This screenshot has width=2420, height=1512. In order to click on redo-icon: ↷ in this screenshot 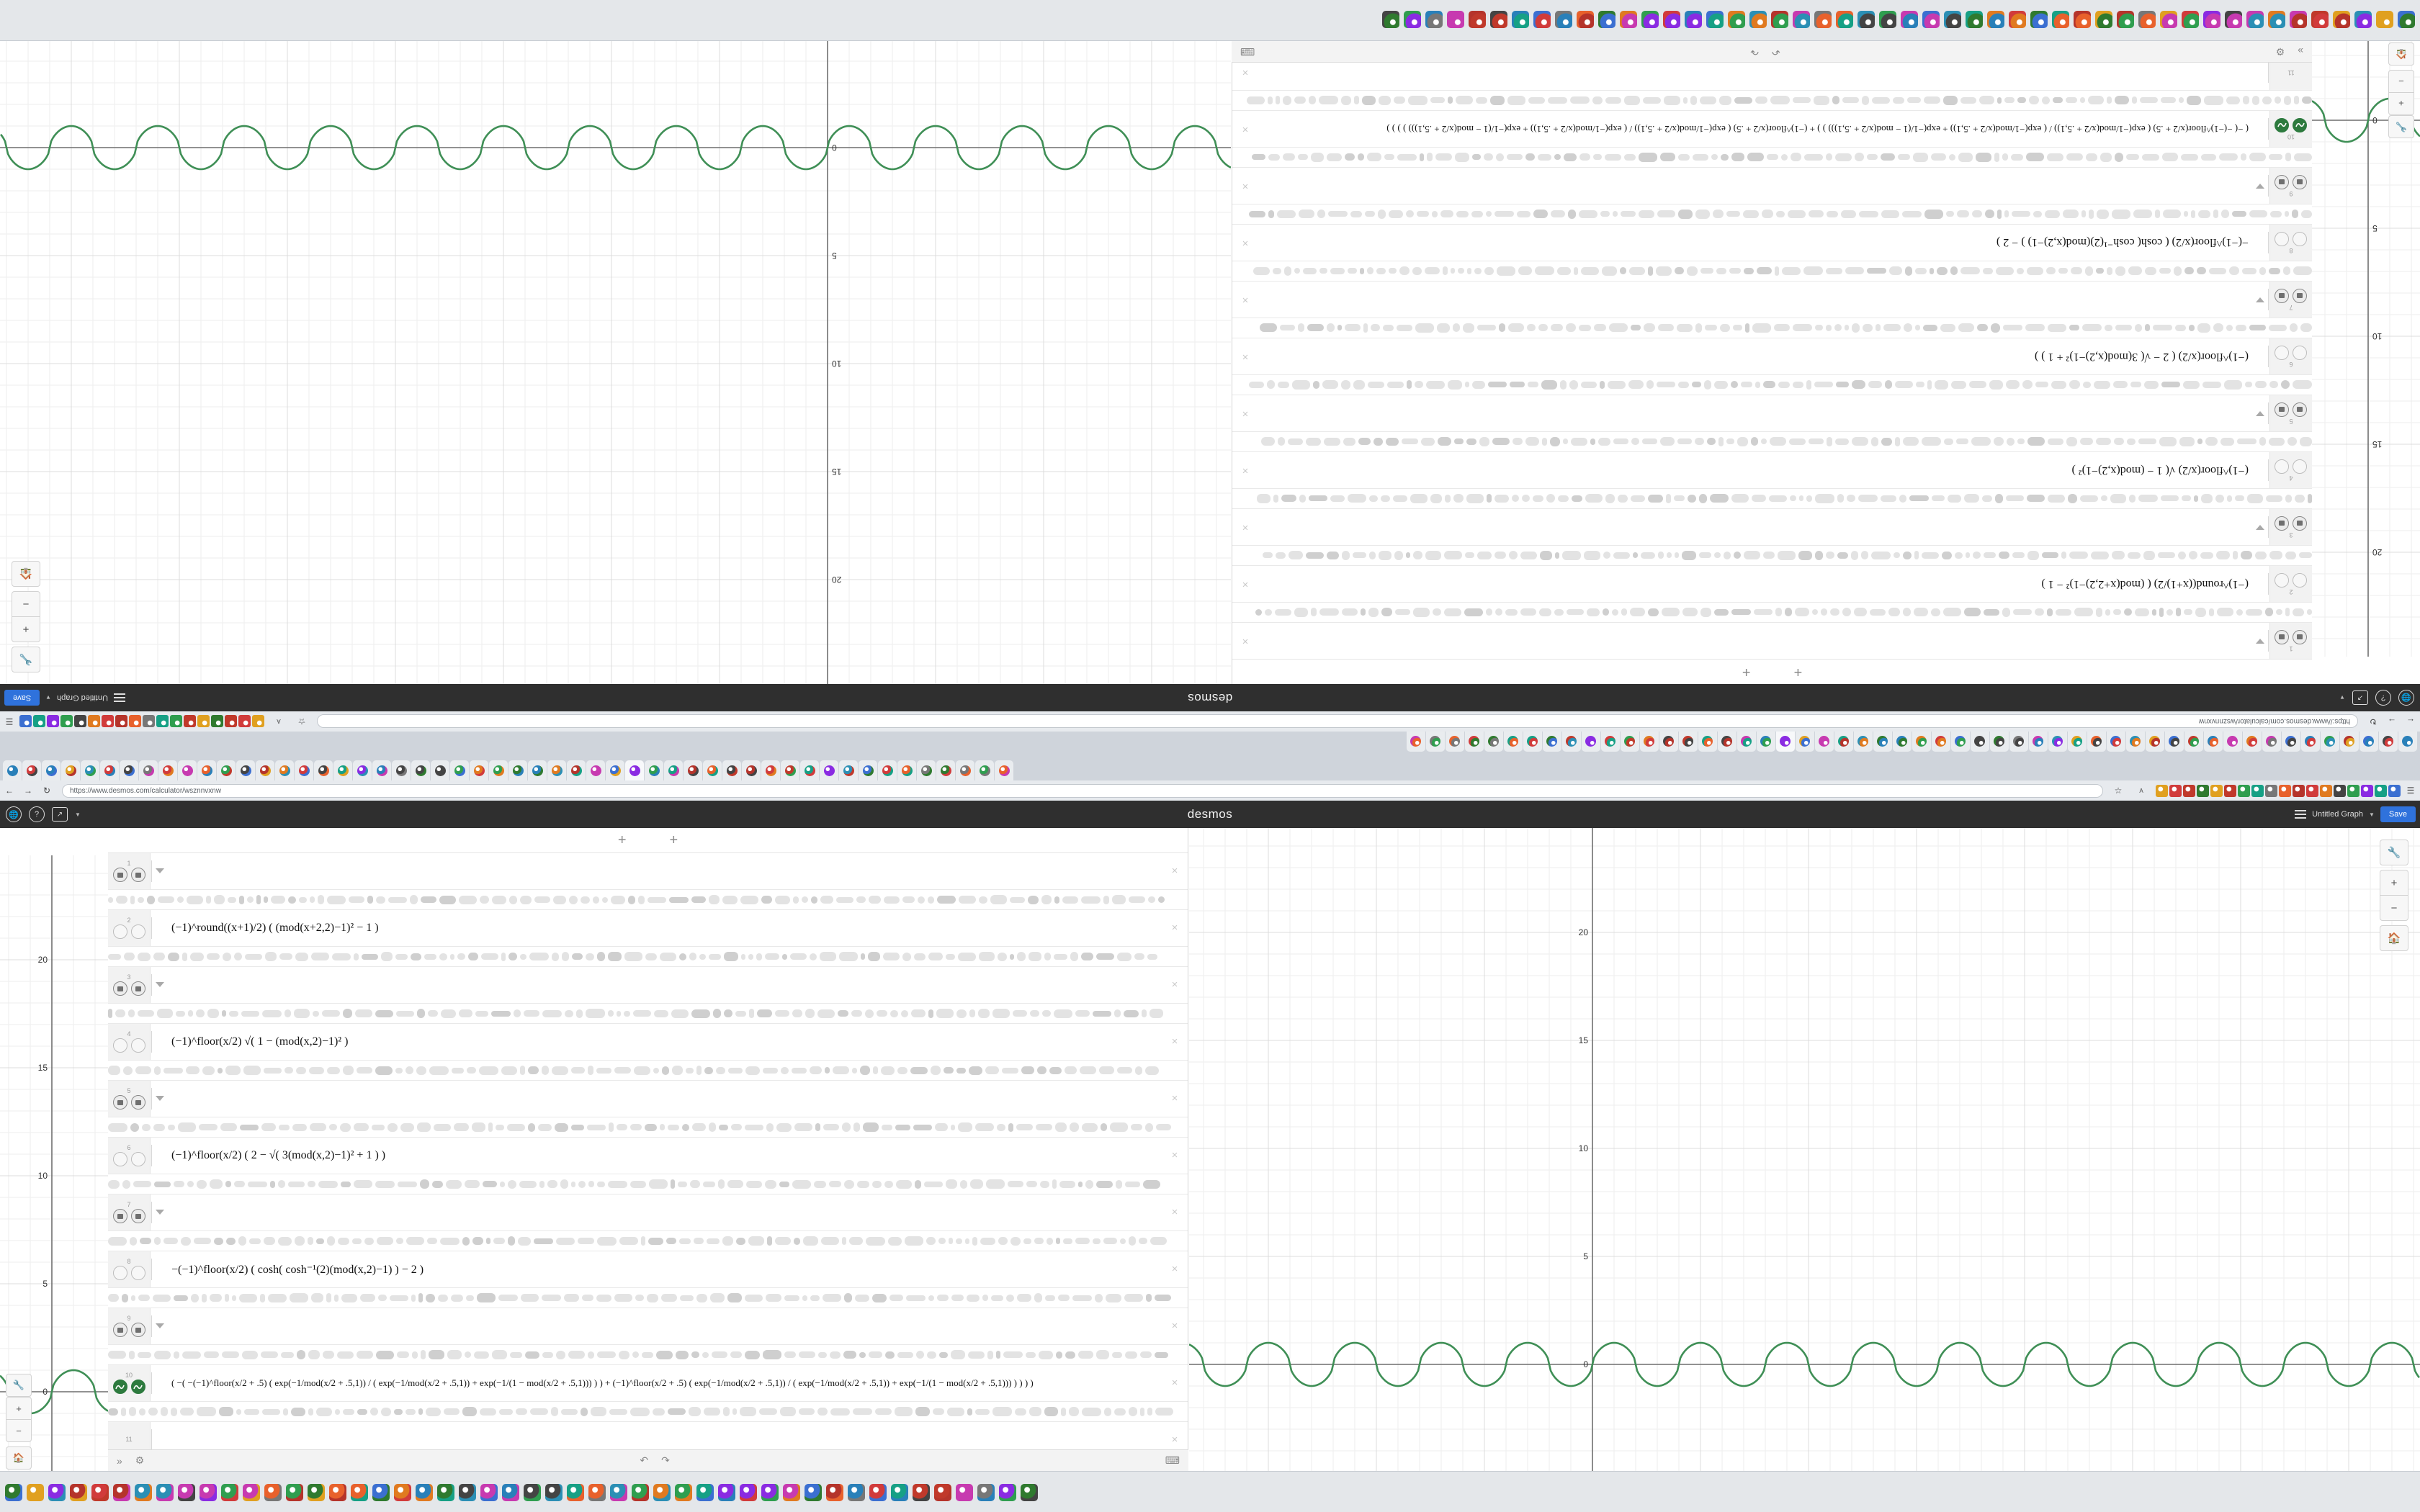, I will do `click(665, 1460)`.